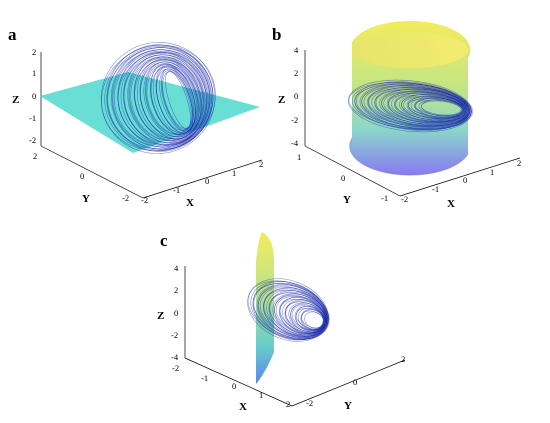  What do you see at coordinates (465, 180) in the screenshot?
I see `panel-b-x-tick: 0` at bounding box center [465, 180].